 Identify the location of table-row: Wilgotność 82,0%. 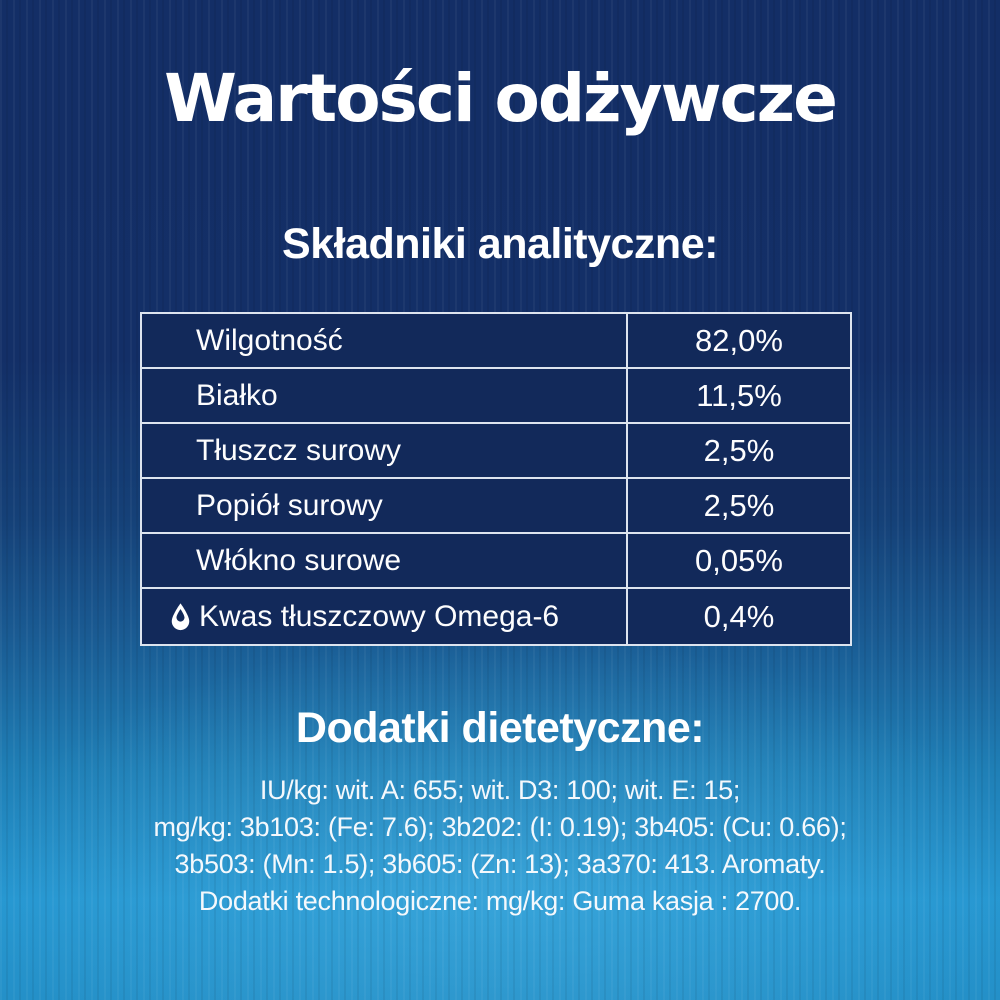
(496, 341).